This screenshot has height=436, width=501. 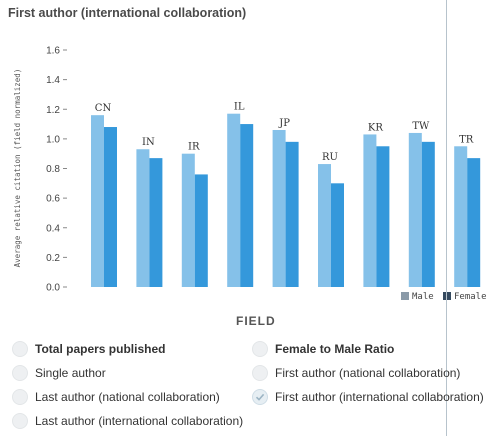 What do you see at coordinates (97, 201) in the screenshot?
I see `bar-male-cn` at bounding box center [97, 201].